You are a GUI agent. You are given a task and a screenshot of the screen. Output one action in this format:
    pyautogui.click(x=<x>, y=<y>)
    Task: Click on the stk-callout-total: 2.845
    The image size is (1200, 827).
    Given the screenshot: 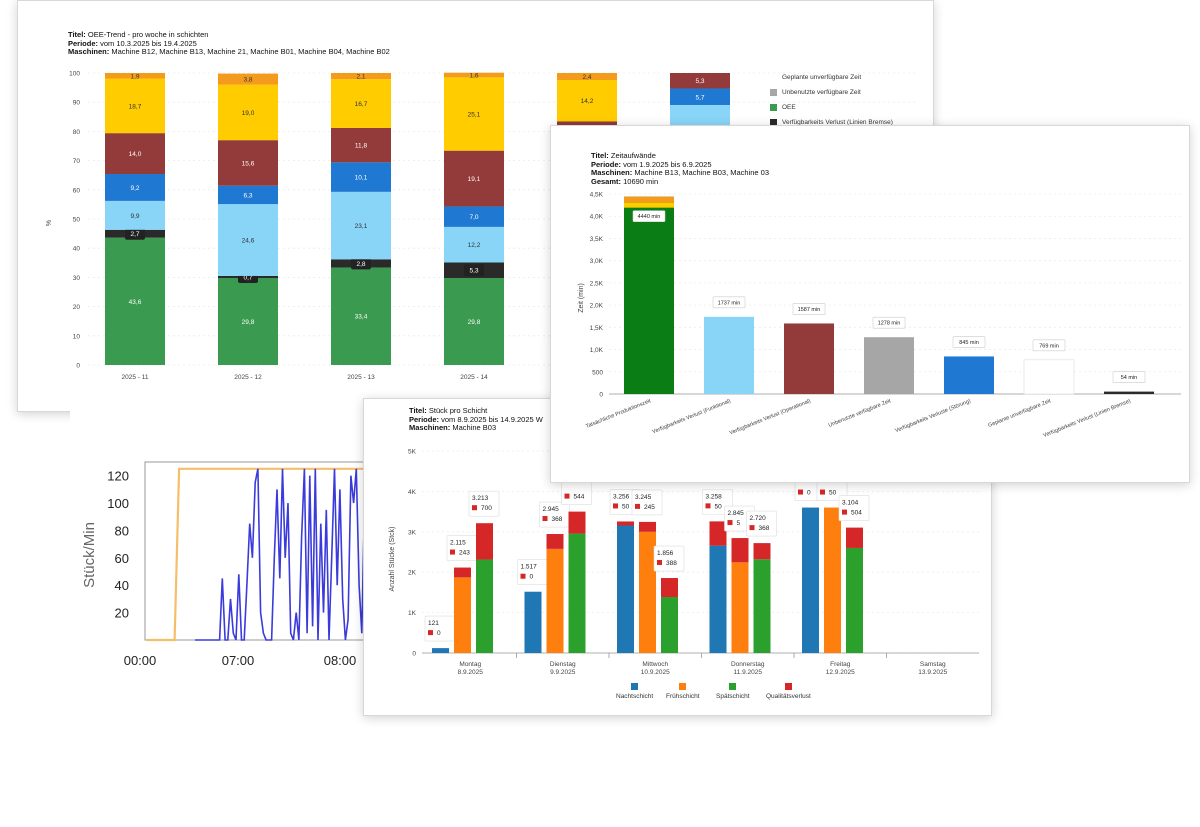 What is the action you would take?
    pyautogui.click(x=736, y=513)
    